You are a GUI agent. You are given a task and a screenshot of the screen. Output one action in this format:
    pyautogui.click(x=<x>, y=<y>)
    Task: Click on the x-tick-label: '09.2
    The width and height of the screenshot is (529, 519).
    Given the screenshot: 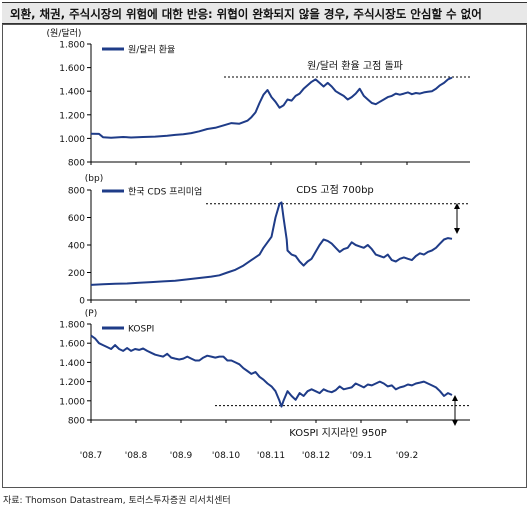 What is the action you would take?
    pyautogui.click(x=407, y=456)
    